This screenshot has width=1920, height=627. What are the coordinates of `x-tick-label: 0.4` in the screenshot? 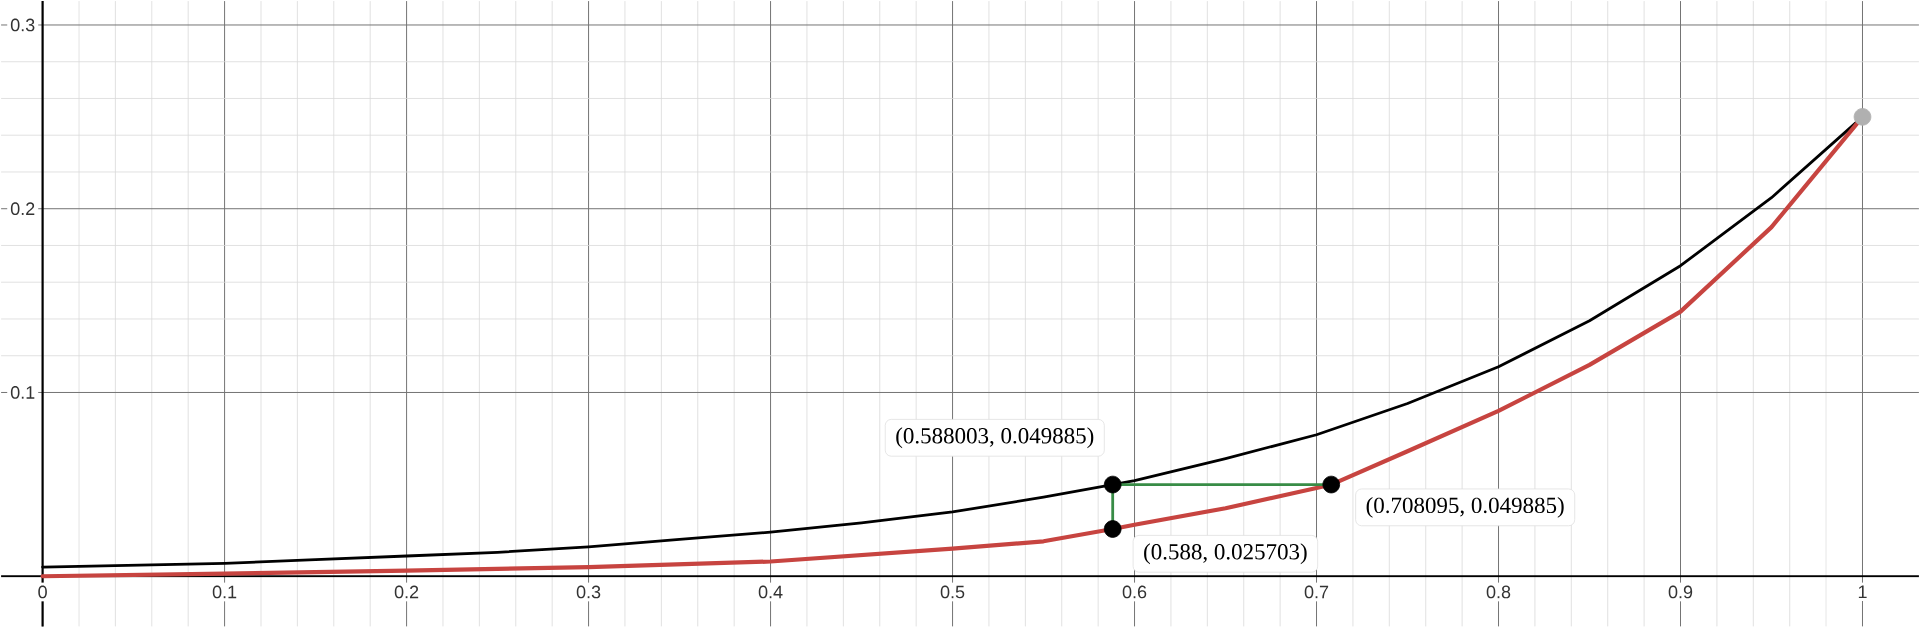 It's located at (770, 592).